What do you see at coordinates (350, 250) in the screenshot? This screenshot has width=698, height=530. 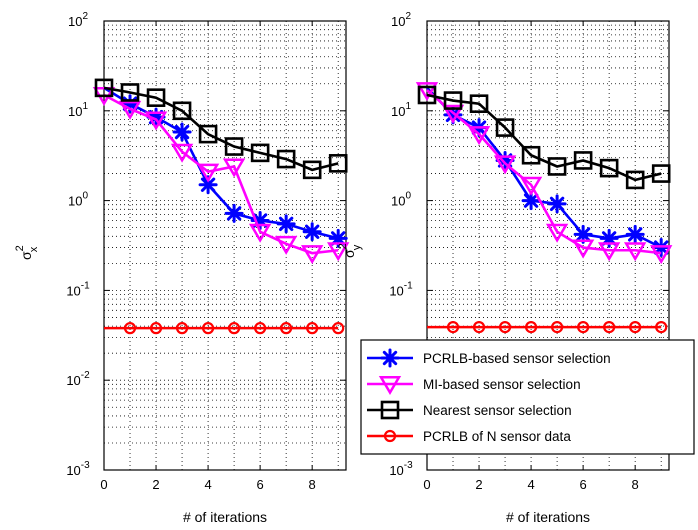 I see `y-axis-label: σ2 y` at bounding box center [350, 250].